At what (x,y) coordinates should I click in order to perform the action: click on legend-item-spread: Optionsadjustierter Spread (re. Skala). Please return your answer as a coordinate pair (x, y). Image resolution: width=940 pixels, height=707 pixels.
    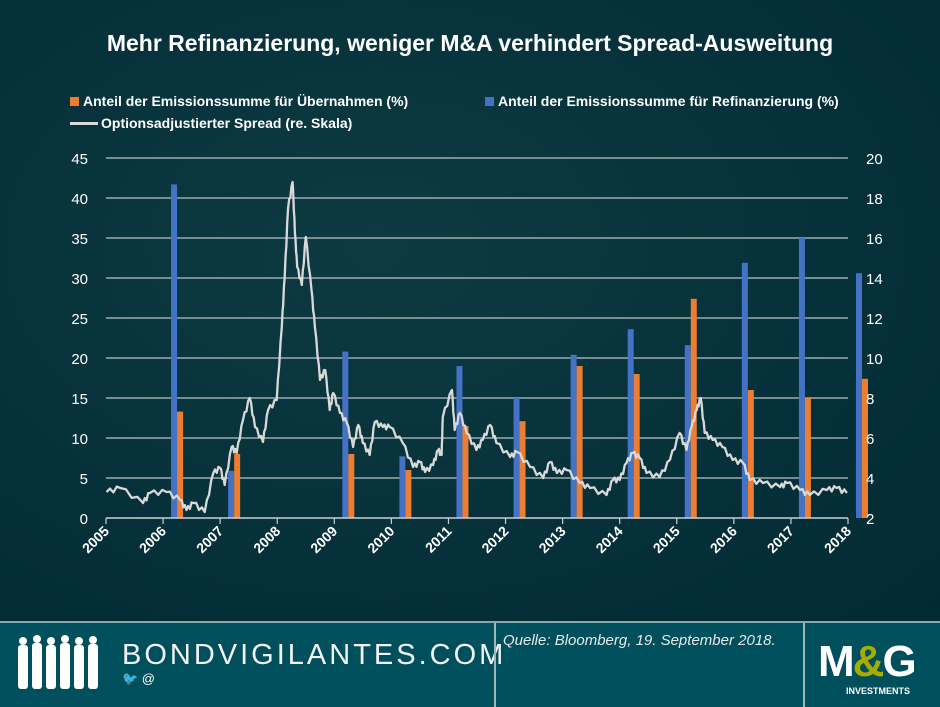
    Looking at the image, I should click on (211, 123).